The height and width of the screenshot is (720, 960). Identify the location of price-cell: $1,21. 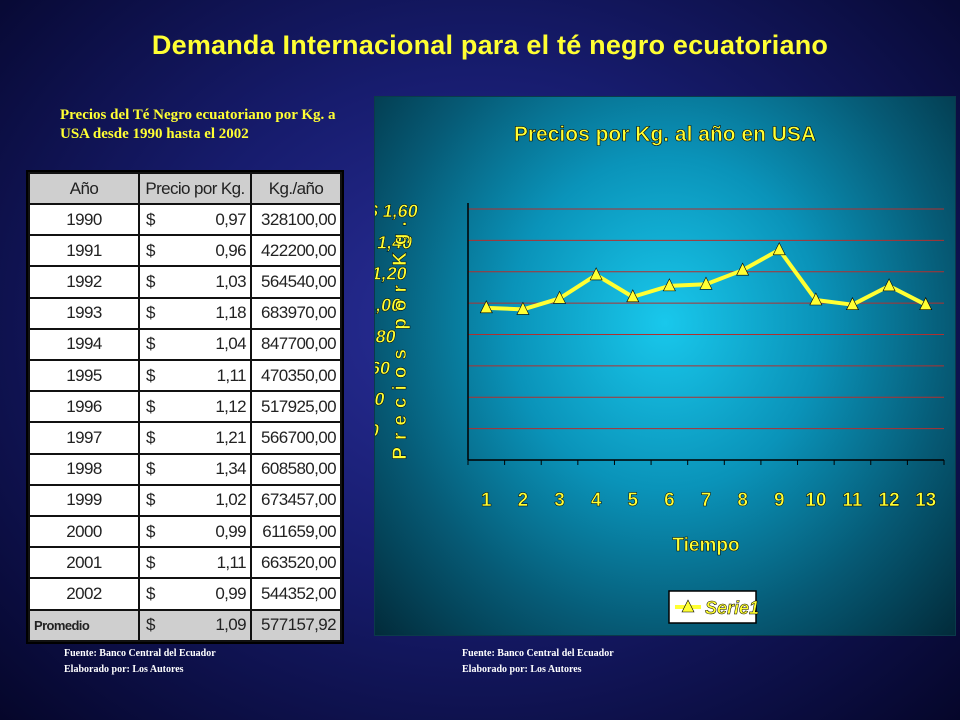
(195, 438).